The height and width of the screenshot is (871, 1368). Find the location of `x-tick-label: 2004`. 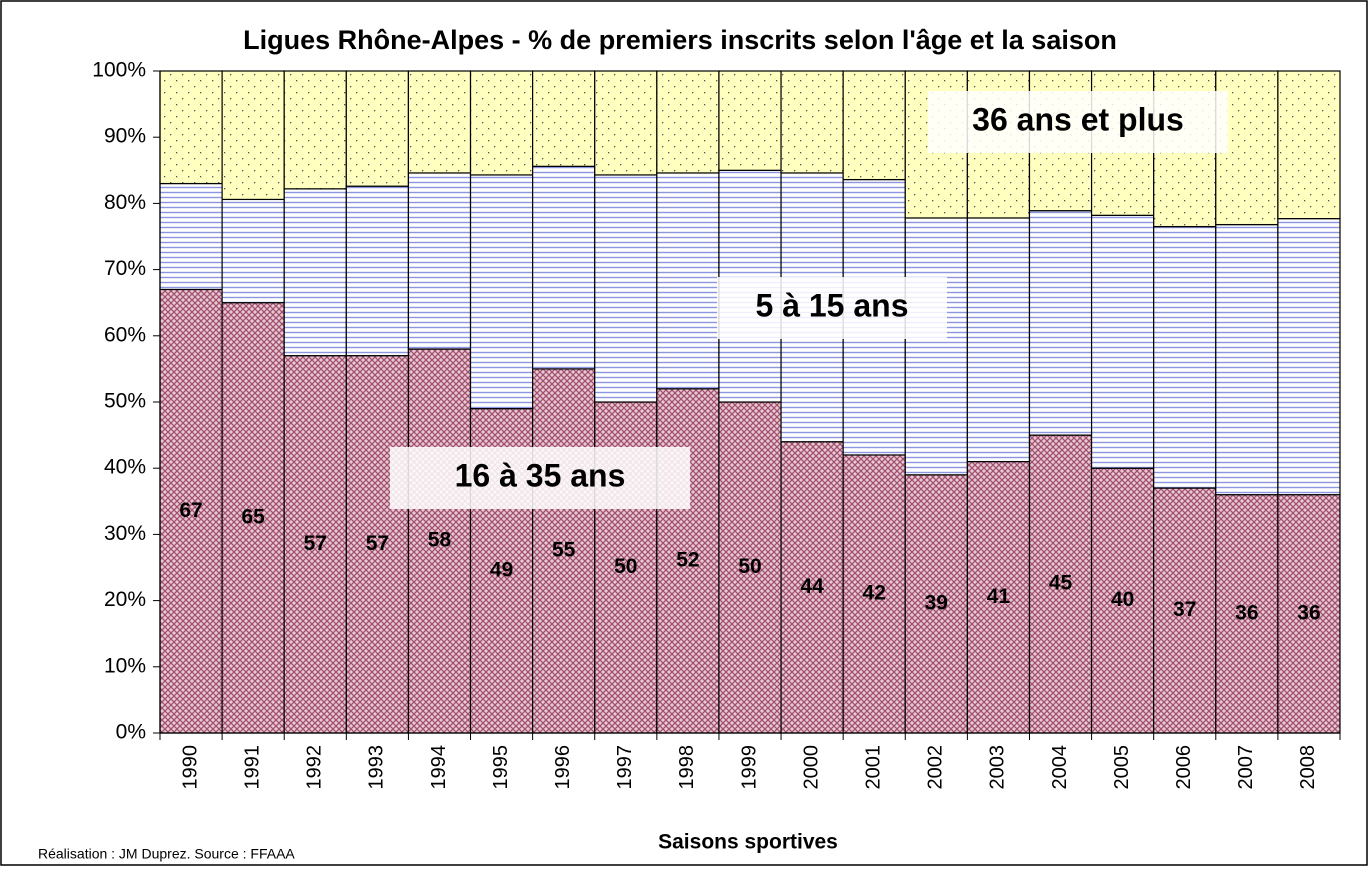

x-tick-label: 2004 is located at coordinates (1060, 767).